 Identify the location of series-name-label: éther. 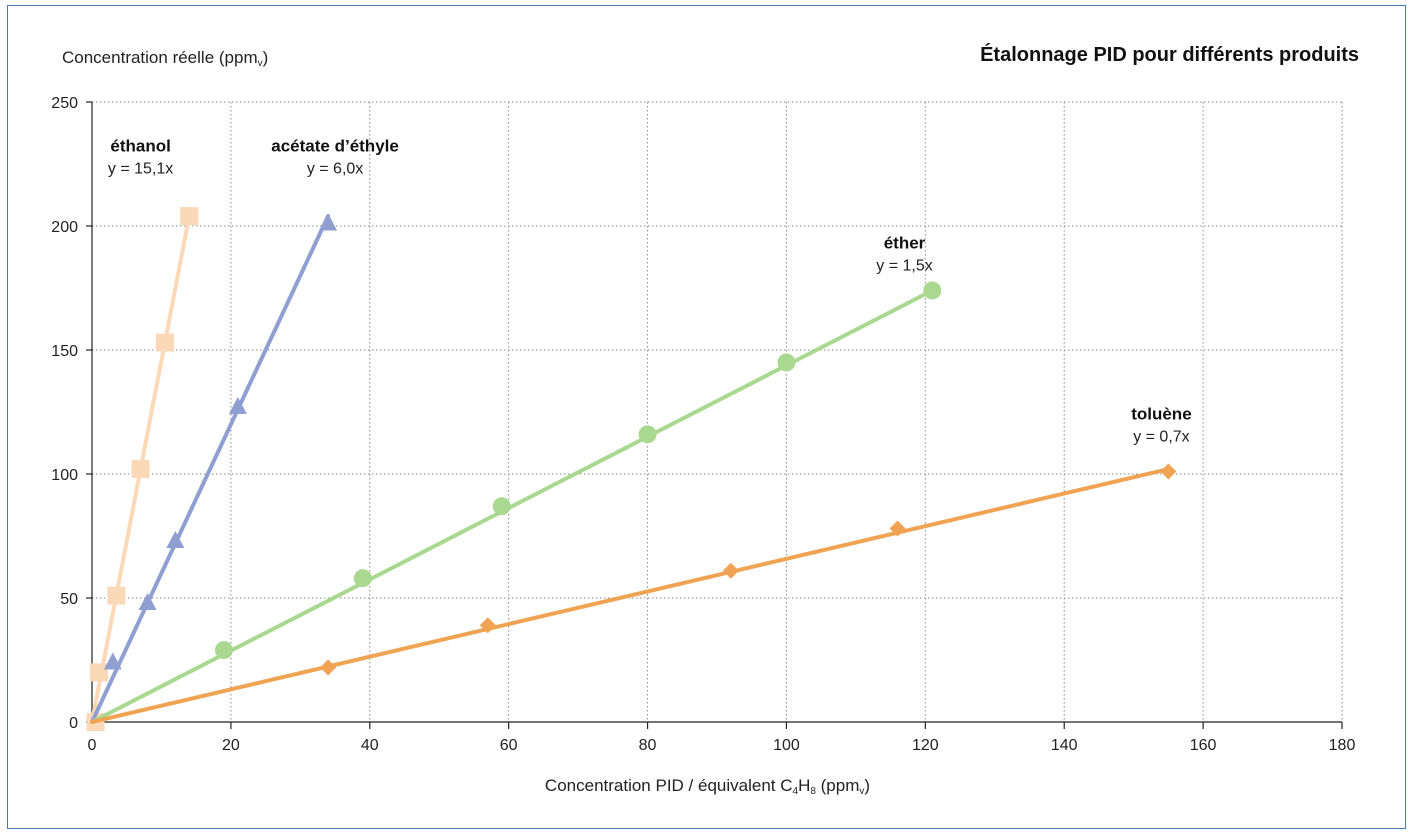
(905, 242).